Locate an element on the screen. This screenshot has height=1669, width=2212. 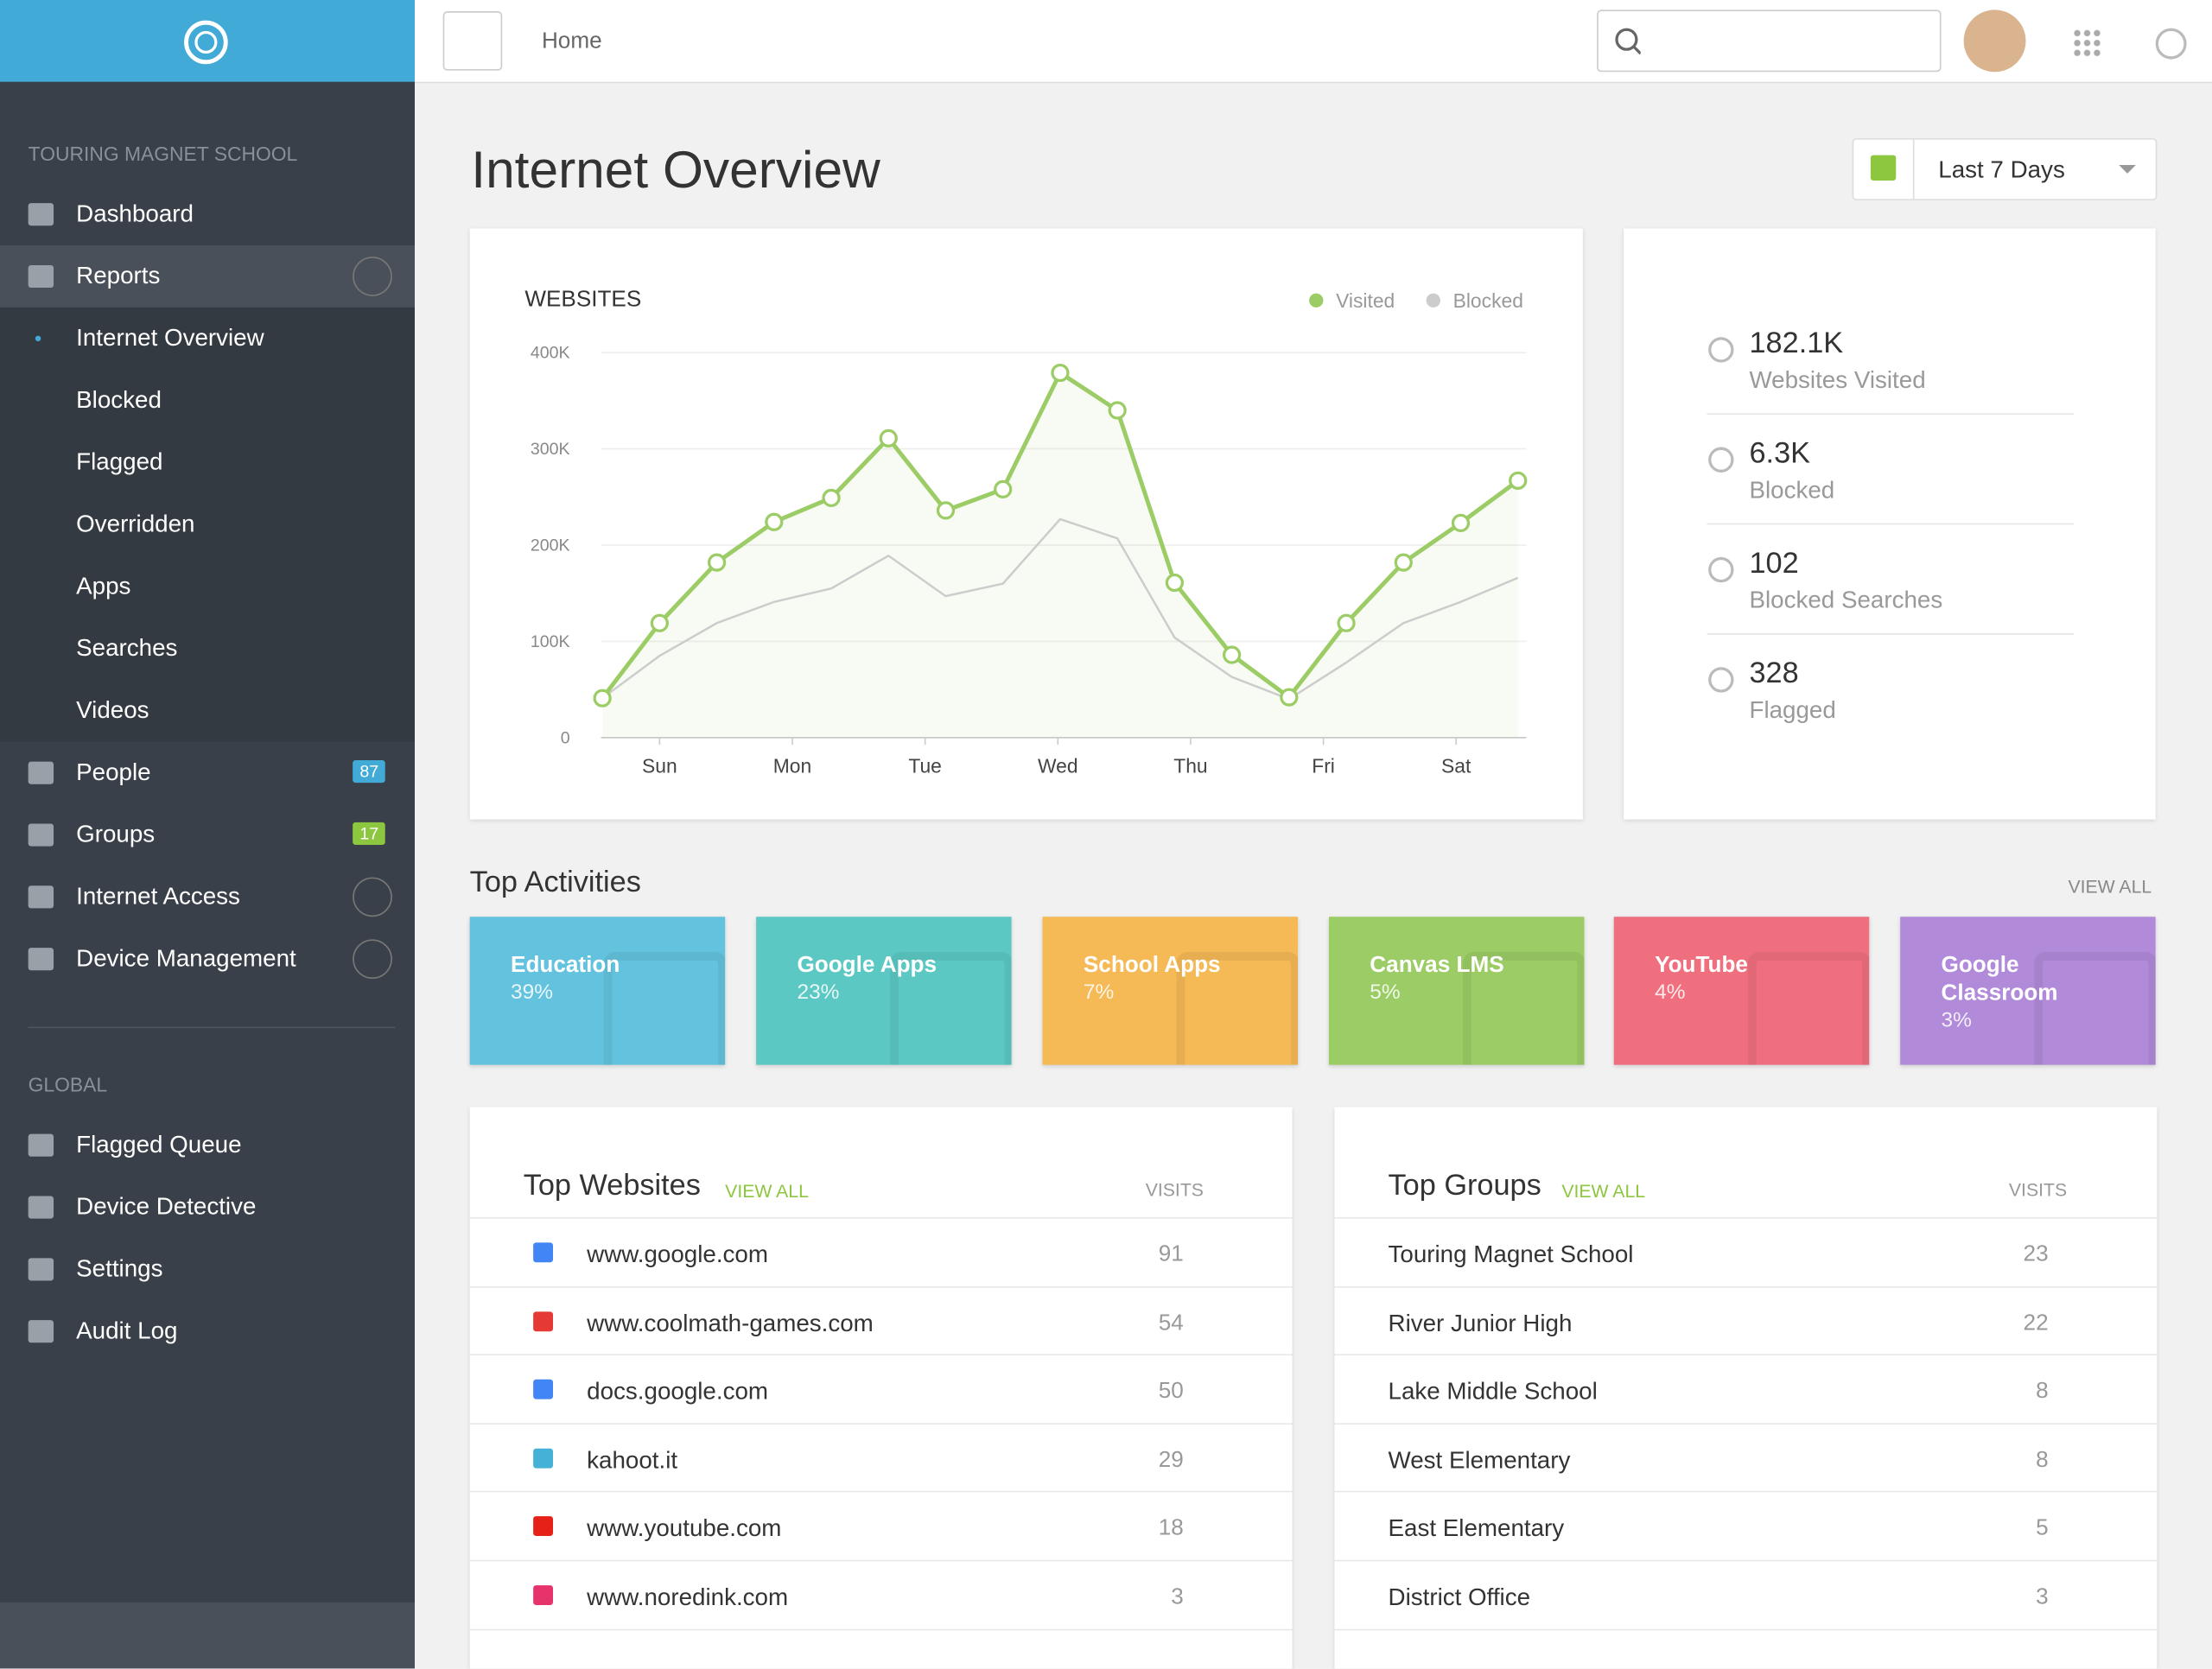
nav-item: Internet Access is located at coordinates (207, 897).